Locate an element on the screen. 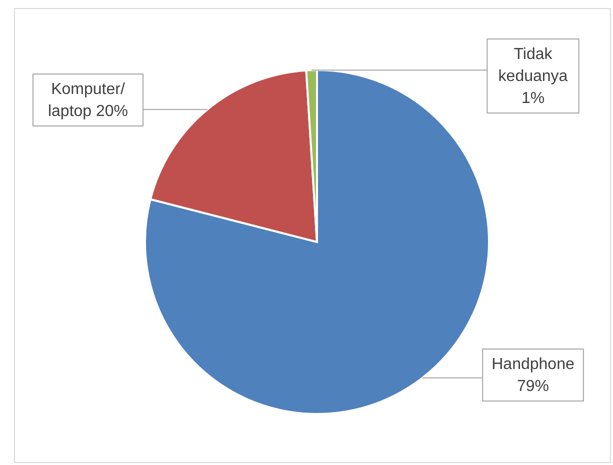  slice-label: Komputer/ laptop 20% is located at coordinates (88, 100).